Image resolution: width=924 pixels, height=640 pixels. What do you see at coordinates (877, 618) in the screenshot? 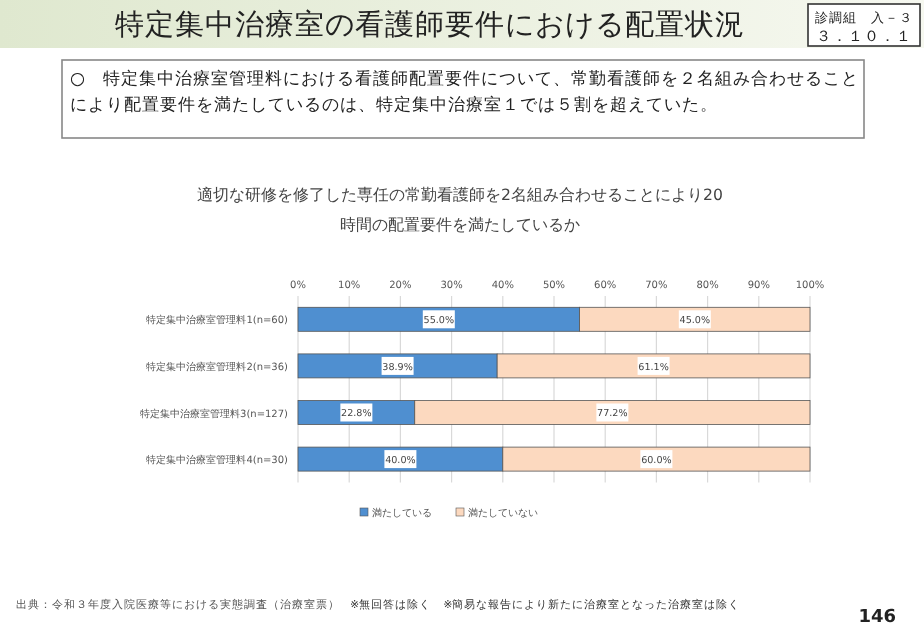
I see `text: 146` at bounding box center [877, 618].